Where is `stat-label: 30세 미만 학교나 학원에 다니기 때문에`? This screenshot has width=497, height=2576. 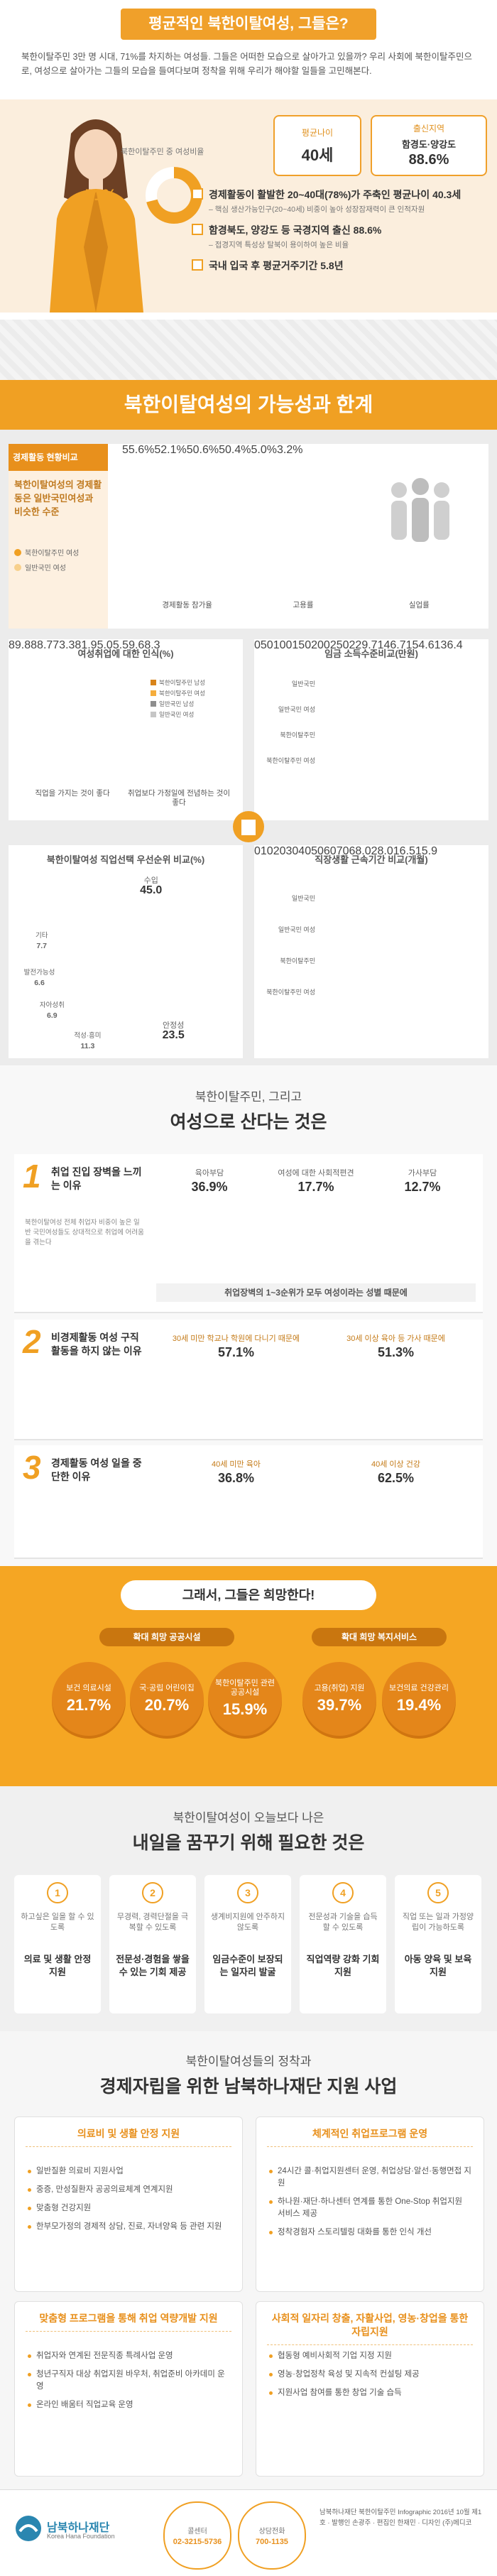 stat-label: 30세 미만 학교나 학원에 다니기 때문에 is located at coordinates (236, 1339).